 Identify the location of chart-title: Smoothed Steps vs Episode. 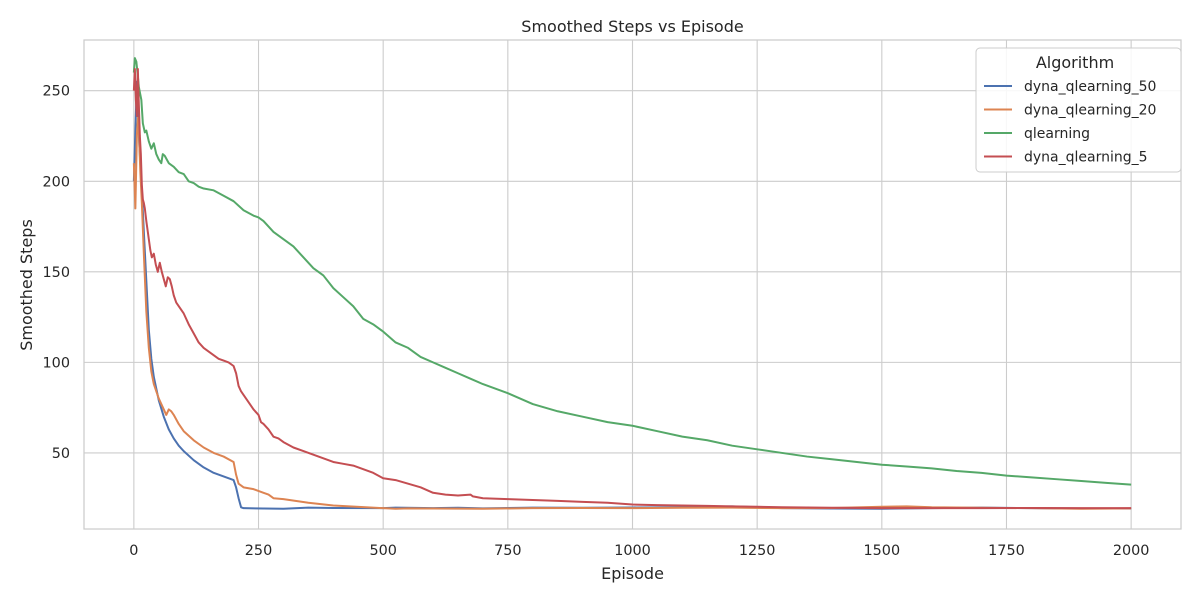
(632, 26).